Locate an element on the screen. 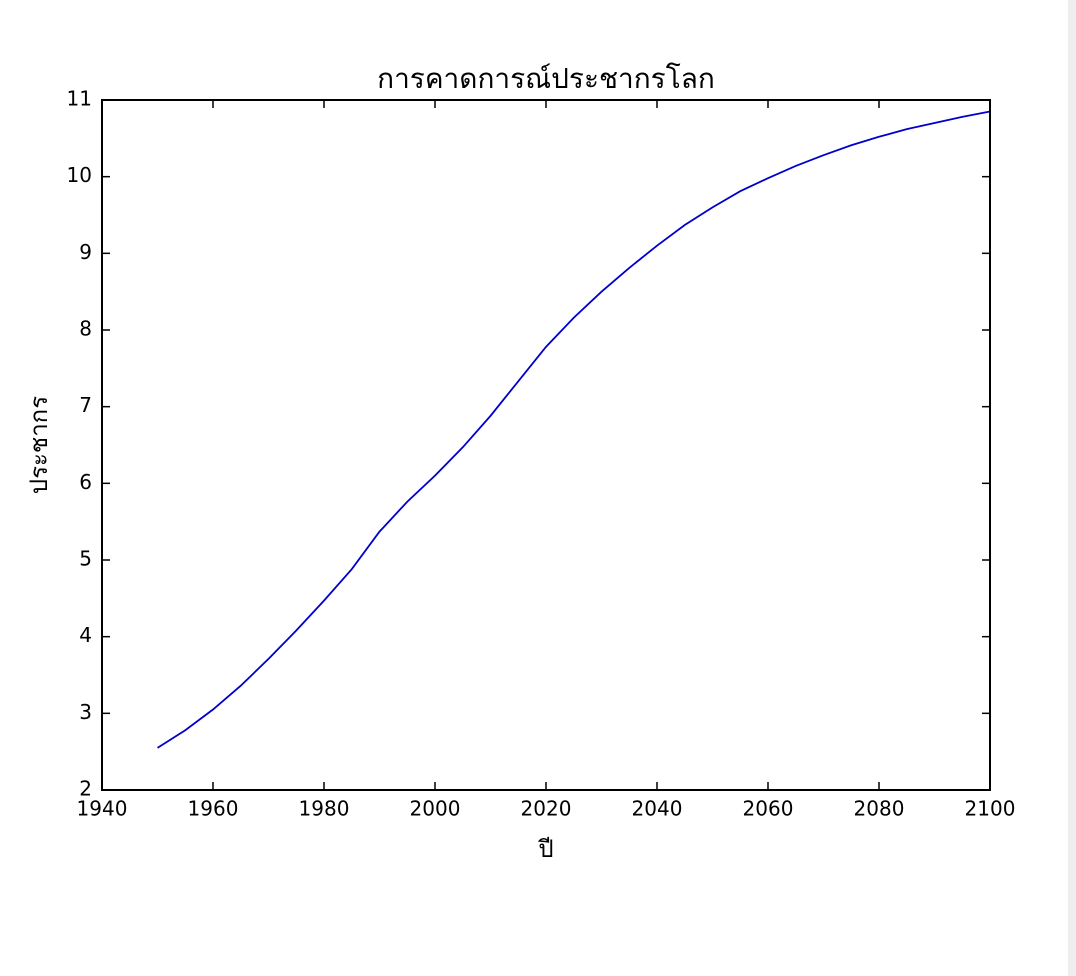  y-axis-label: ประชากร is located at coordinates (39, 445).